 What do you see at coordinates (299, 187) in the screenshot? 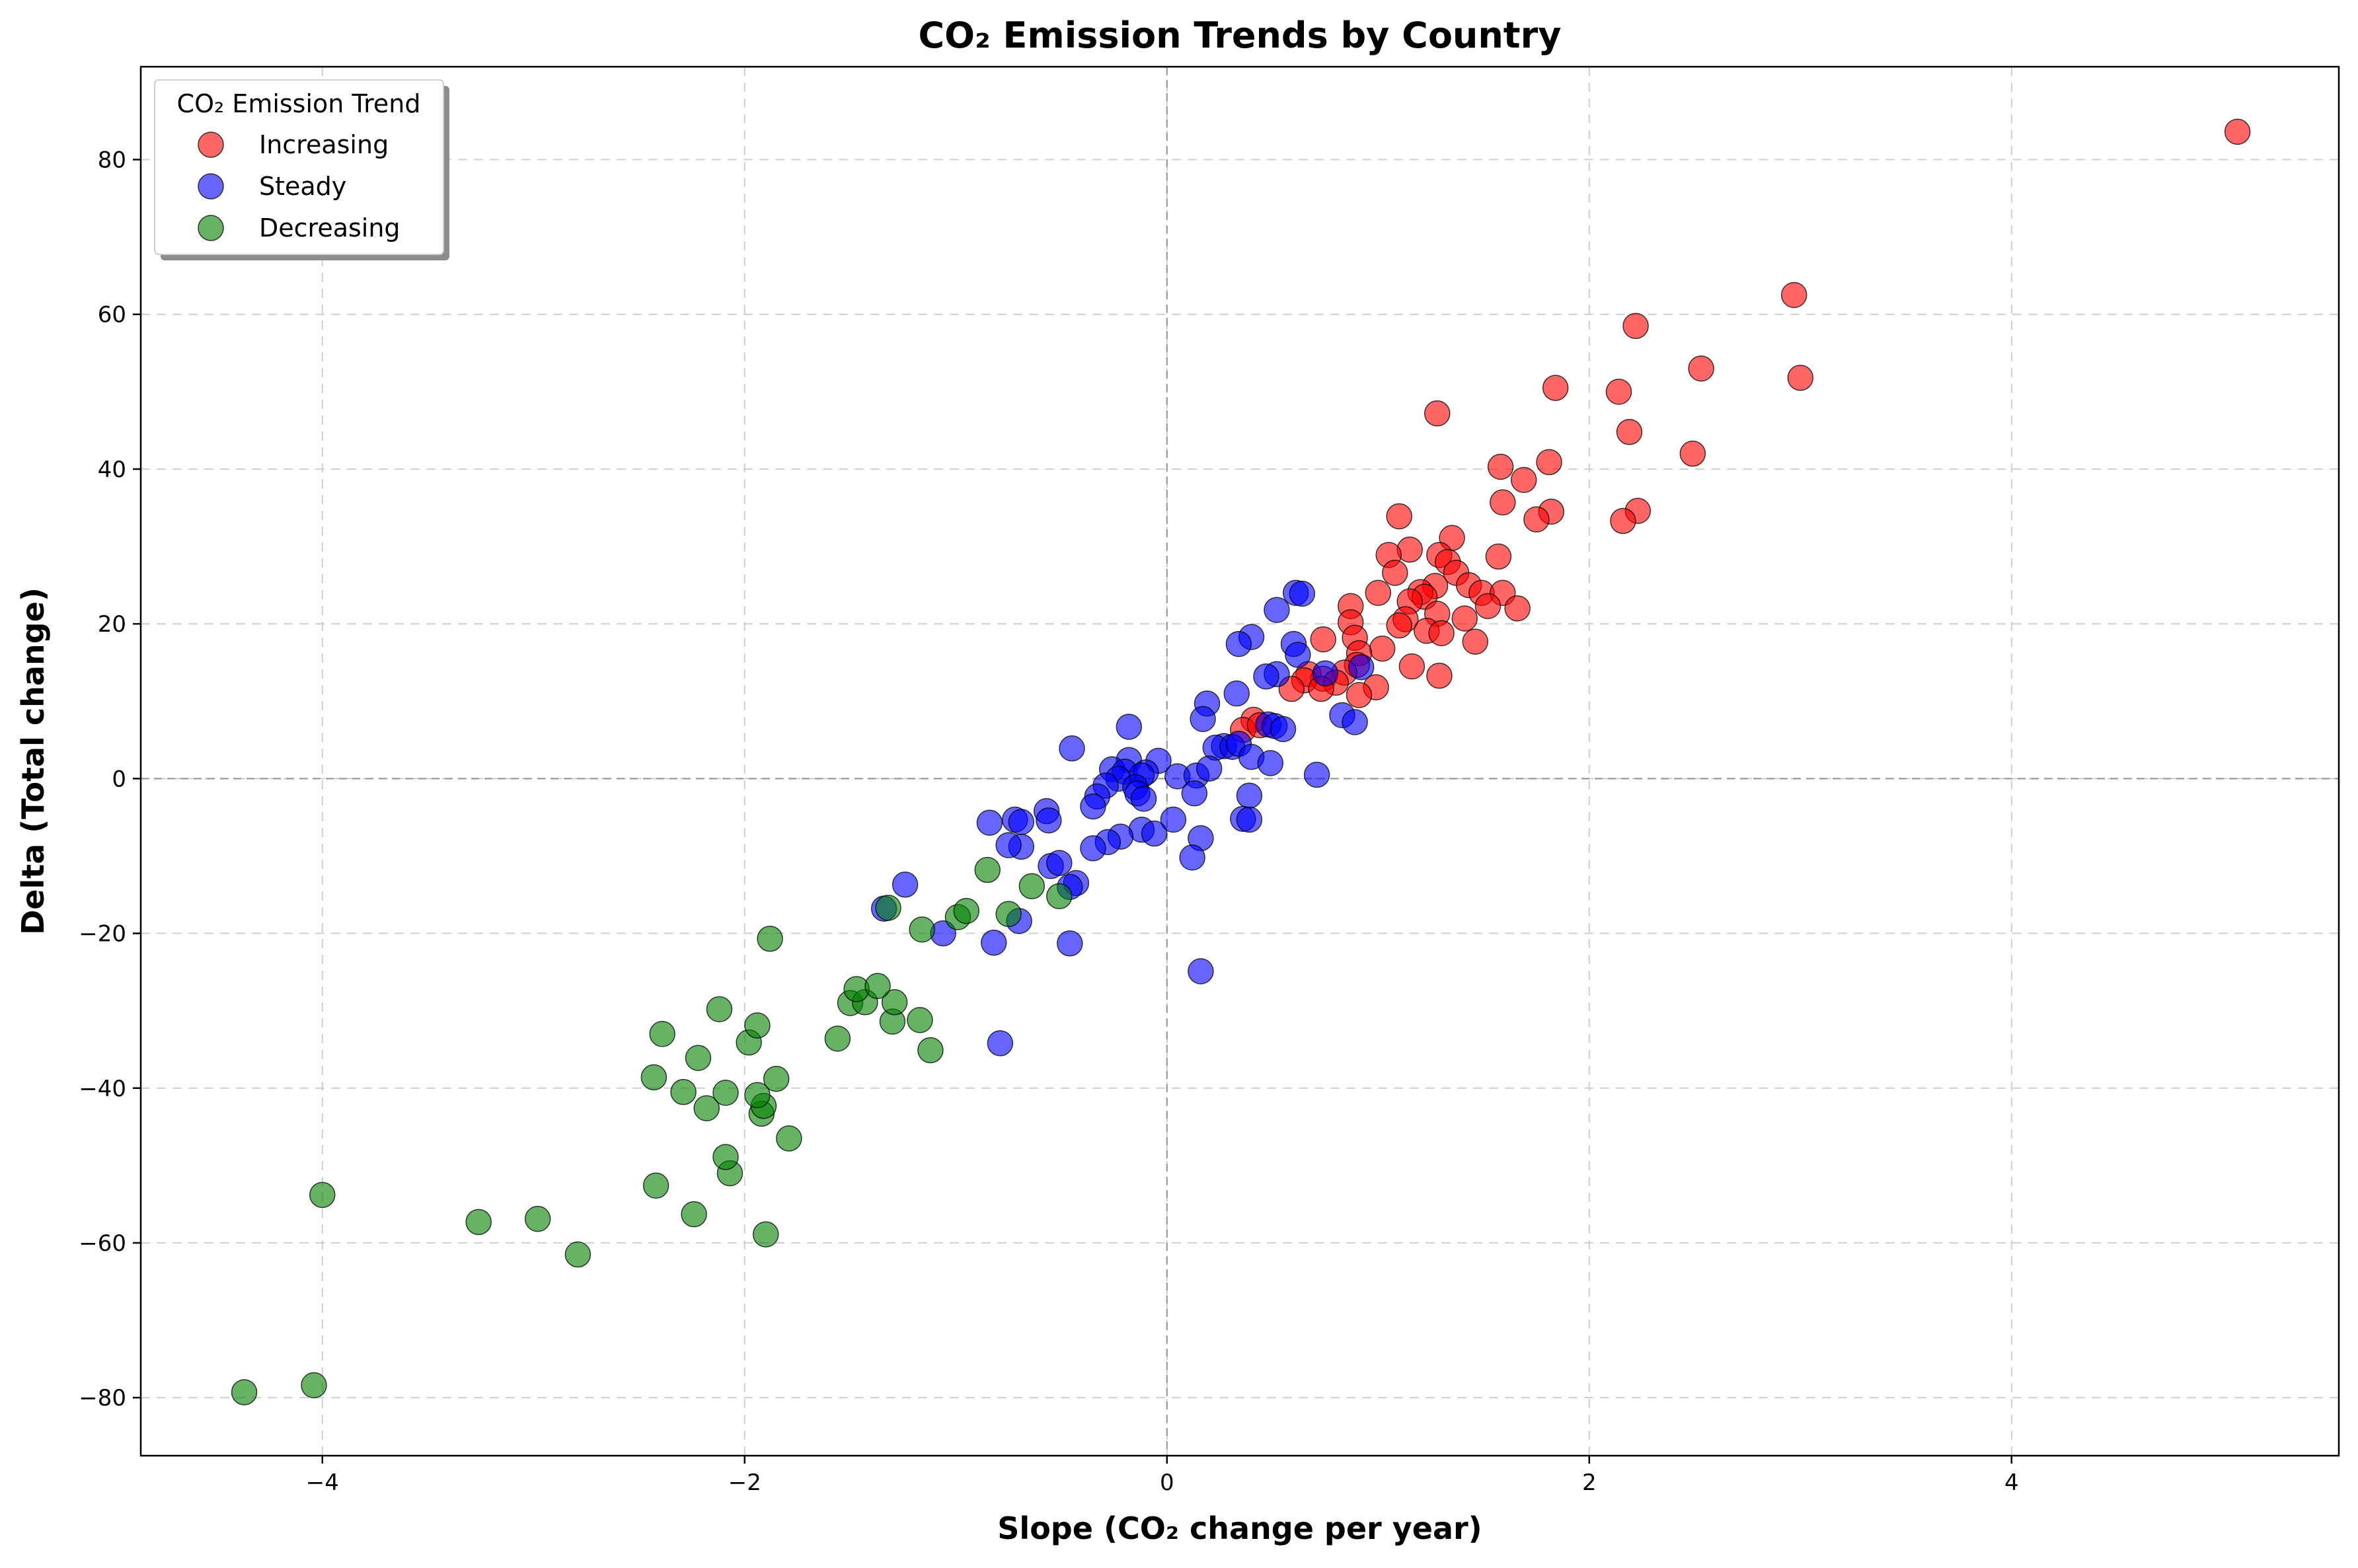
I see `legend-entries: Increasing Steady Decreasing` at bounding box center [299, 187].